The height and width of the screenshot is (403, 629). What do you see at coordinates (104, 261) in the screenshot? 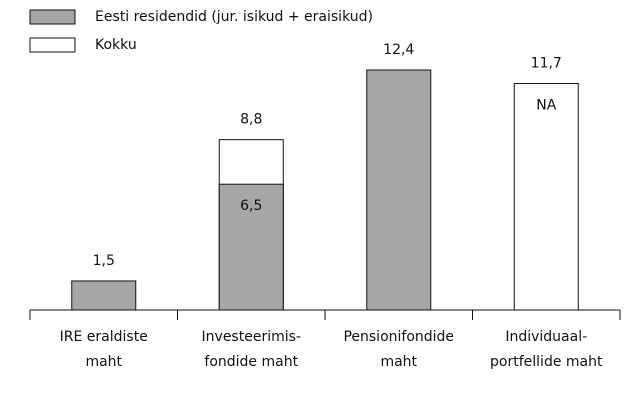
I see `value-label: 1,5` at bounding box center [104, 261].